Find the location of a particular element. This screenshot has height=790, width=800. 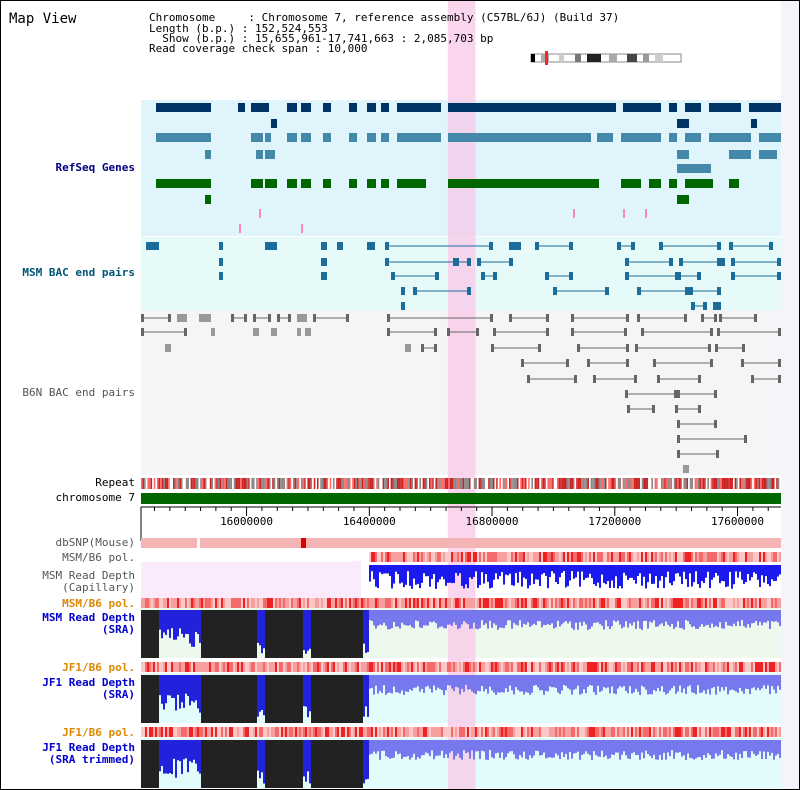

repeat-label: Repeat is located at coordinates (115, 482).